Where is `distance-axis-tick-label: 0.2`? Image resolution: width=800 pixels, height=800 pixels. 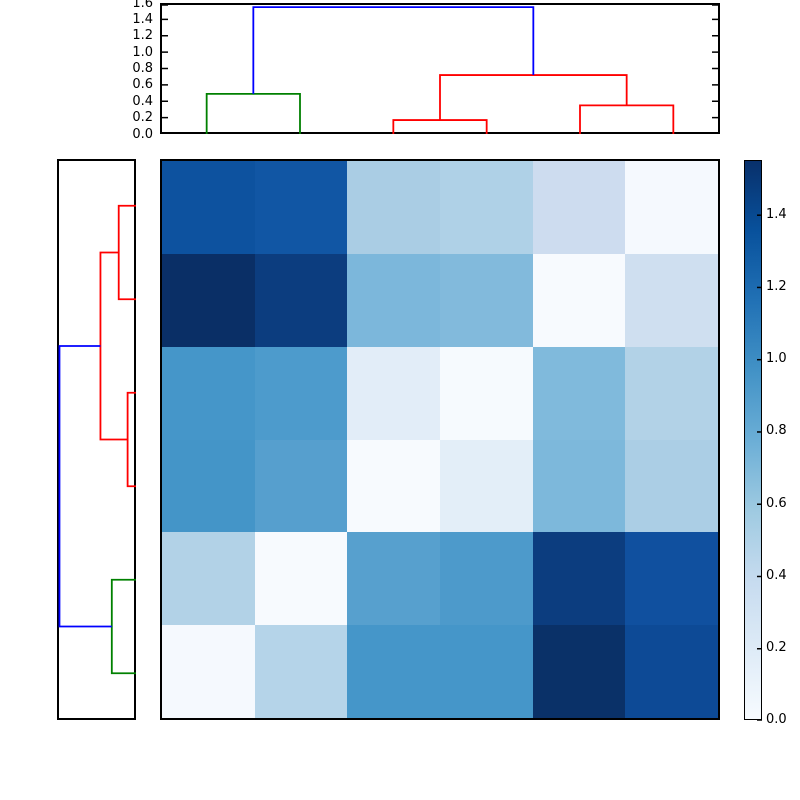
distance-axis-tick-label: 0.2 is located at coordinates (142, 118).